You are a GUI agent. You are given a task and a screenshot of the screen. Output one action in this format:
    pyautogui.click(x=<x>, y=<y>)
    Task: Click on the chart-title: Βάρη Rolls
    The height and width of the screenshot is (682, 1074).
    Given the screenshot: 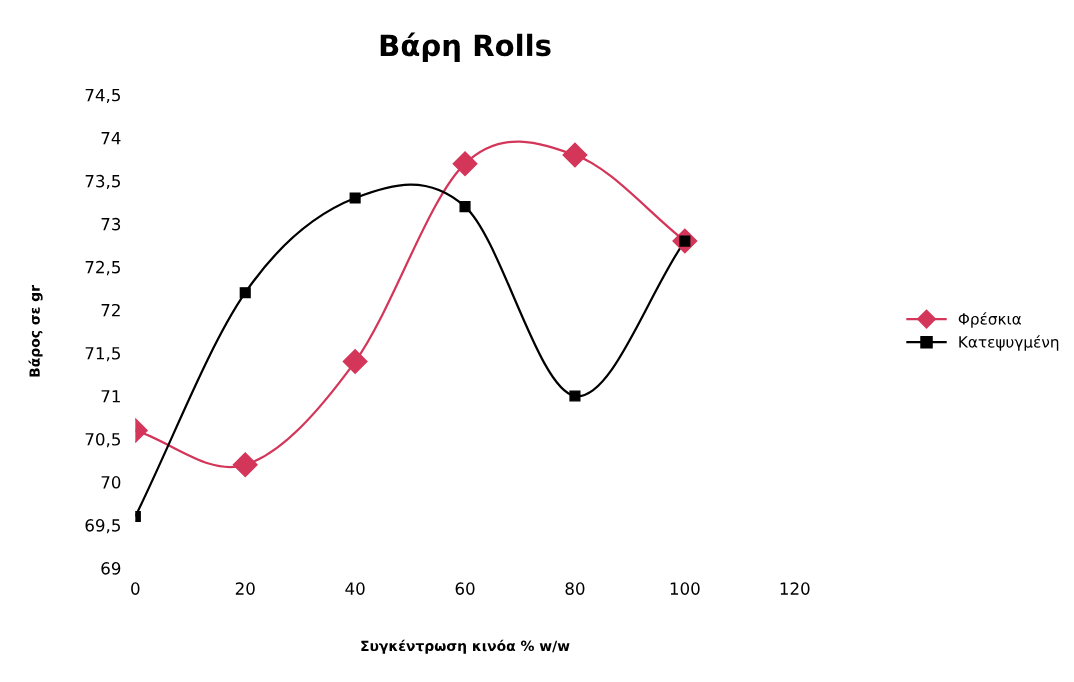 What is the action you would take?
    pyautogui.click(x=465, y=47)
    